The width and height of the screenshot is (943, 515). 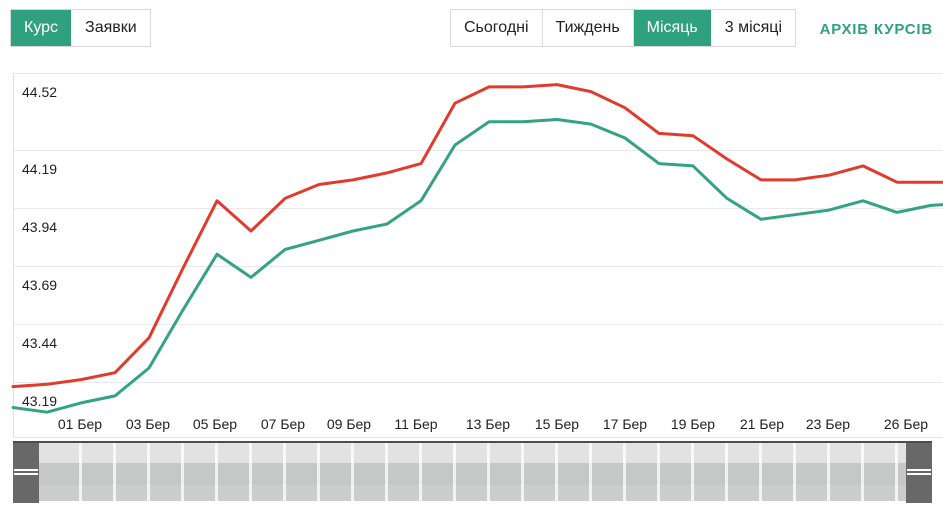 I want to click on svg-text: 43.94, so click(x=39, y=227).